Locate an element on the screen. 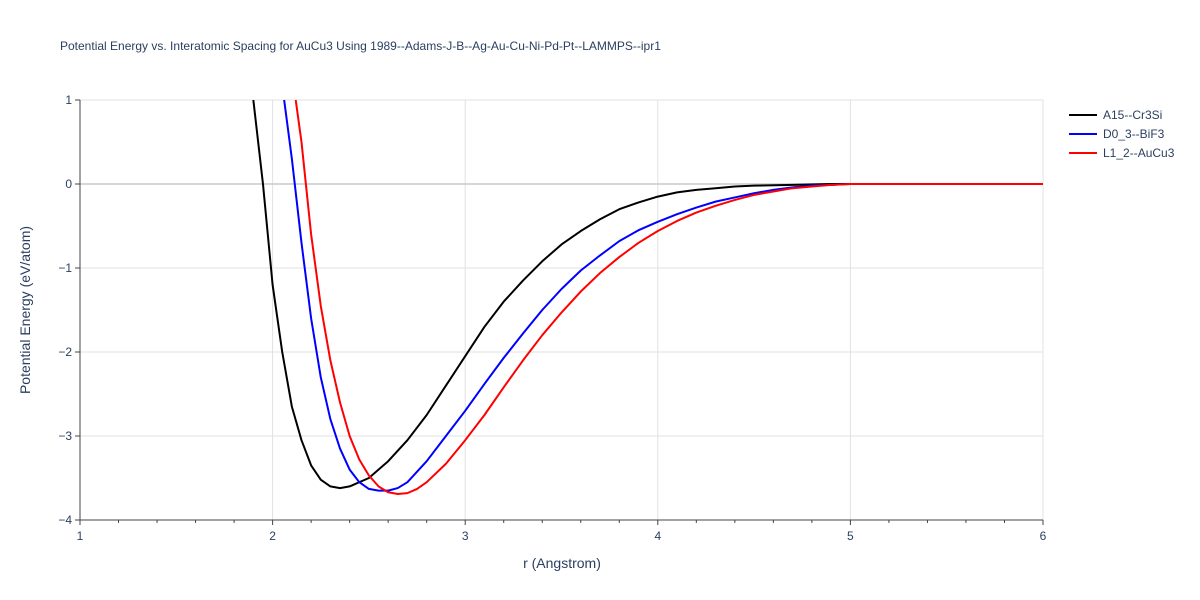 The width and height of the screenshot is (1200, 600). x-ticks: 1 2 3 4 5 6 is located at coordinates (562, 531).